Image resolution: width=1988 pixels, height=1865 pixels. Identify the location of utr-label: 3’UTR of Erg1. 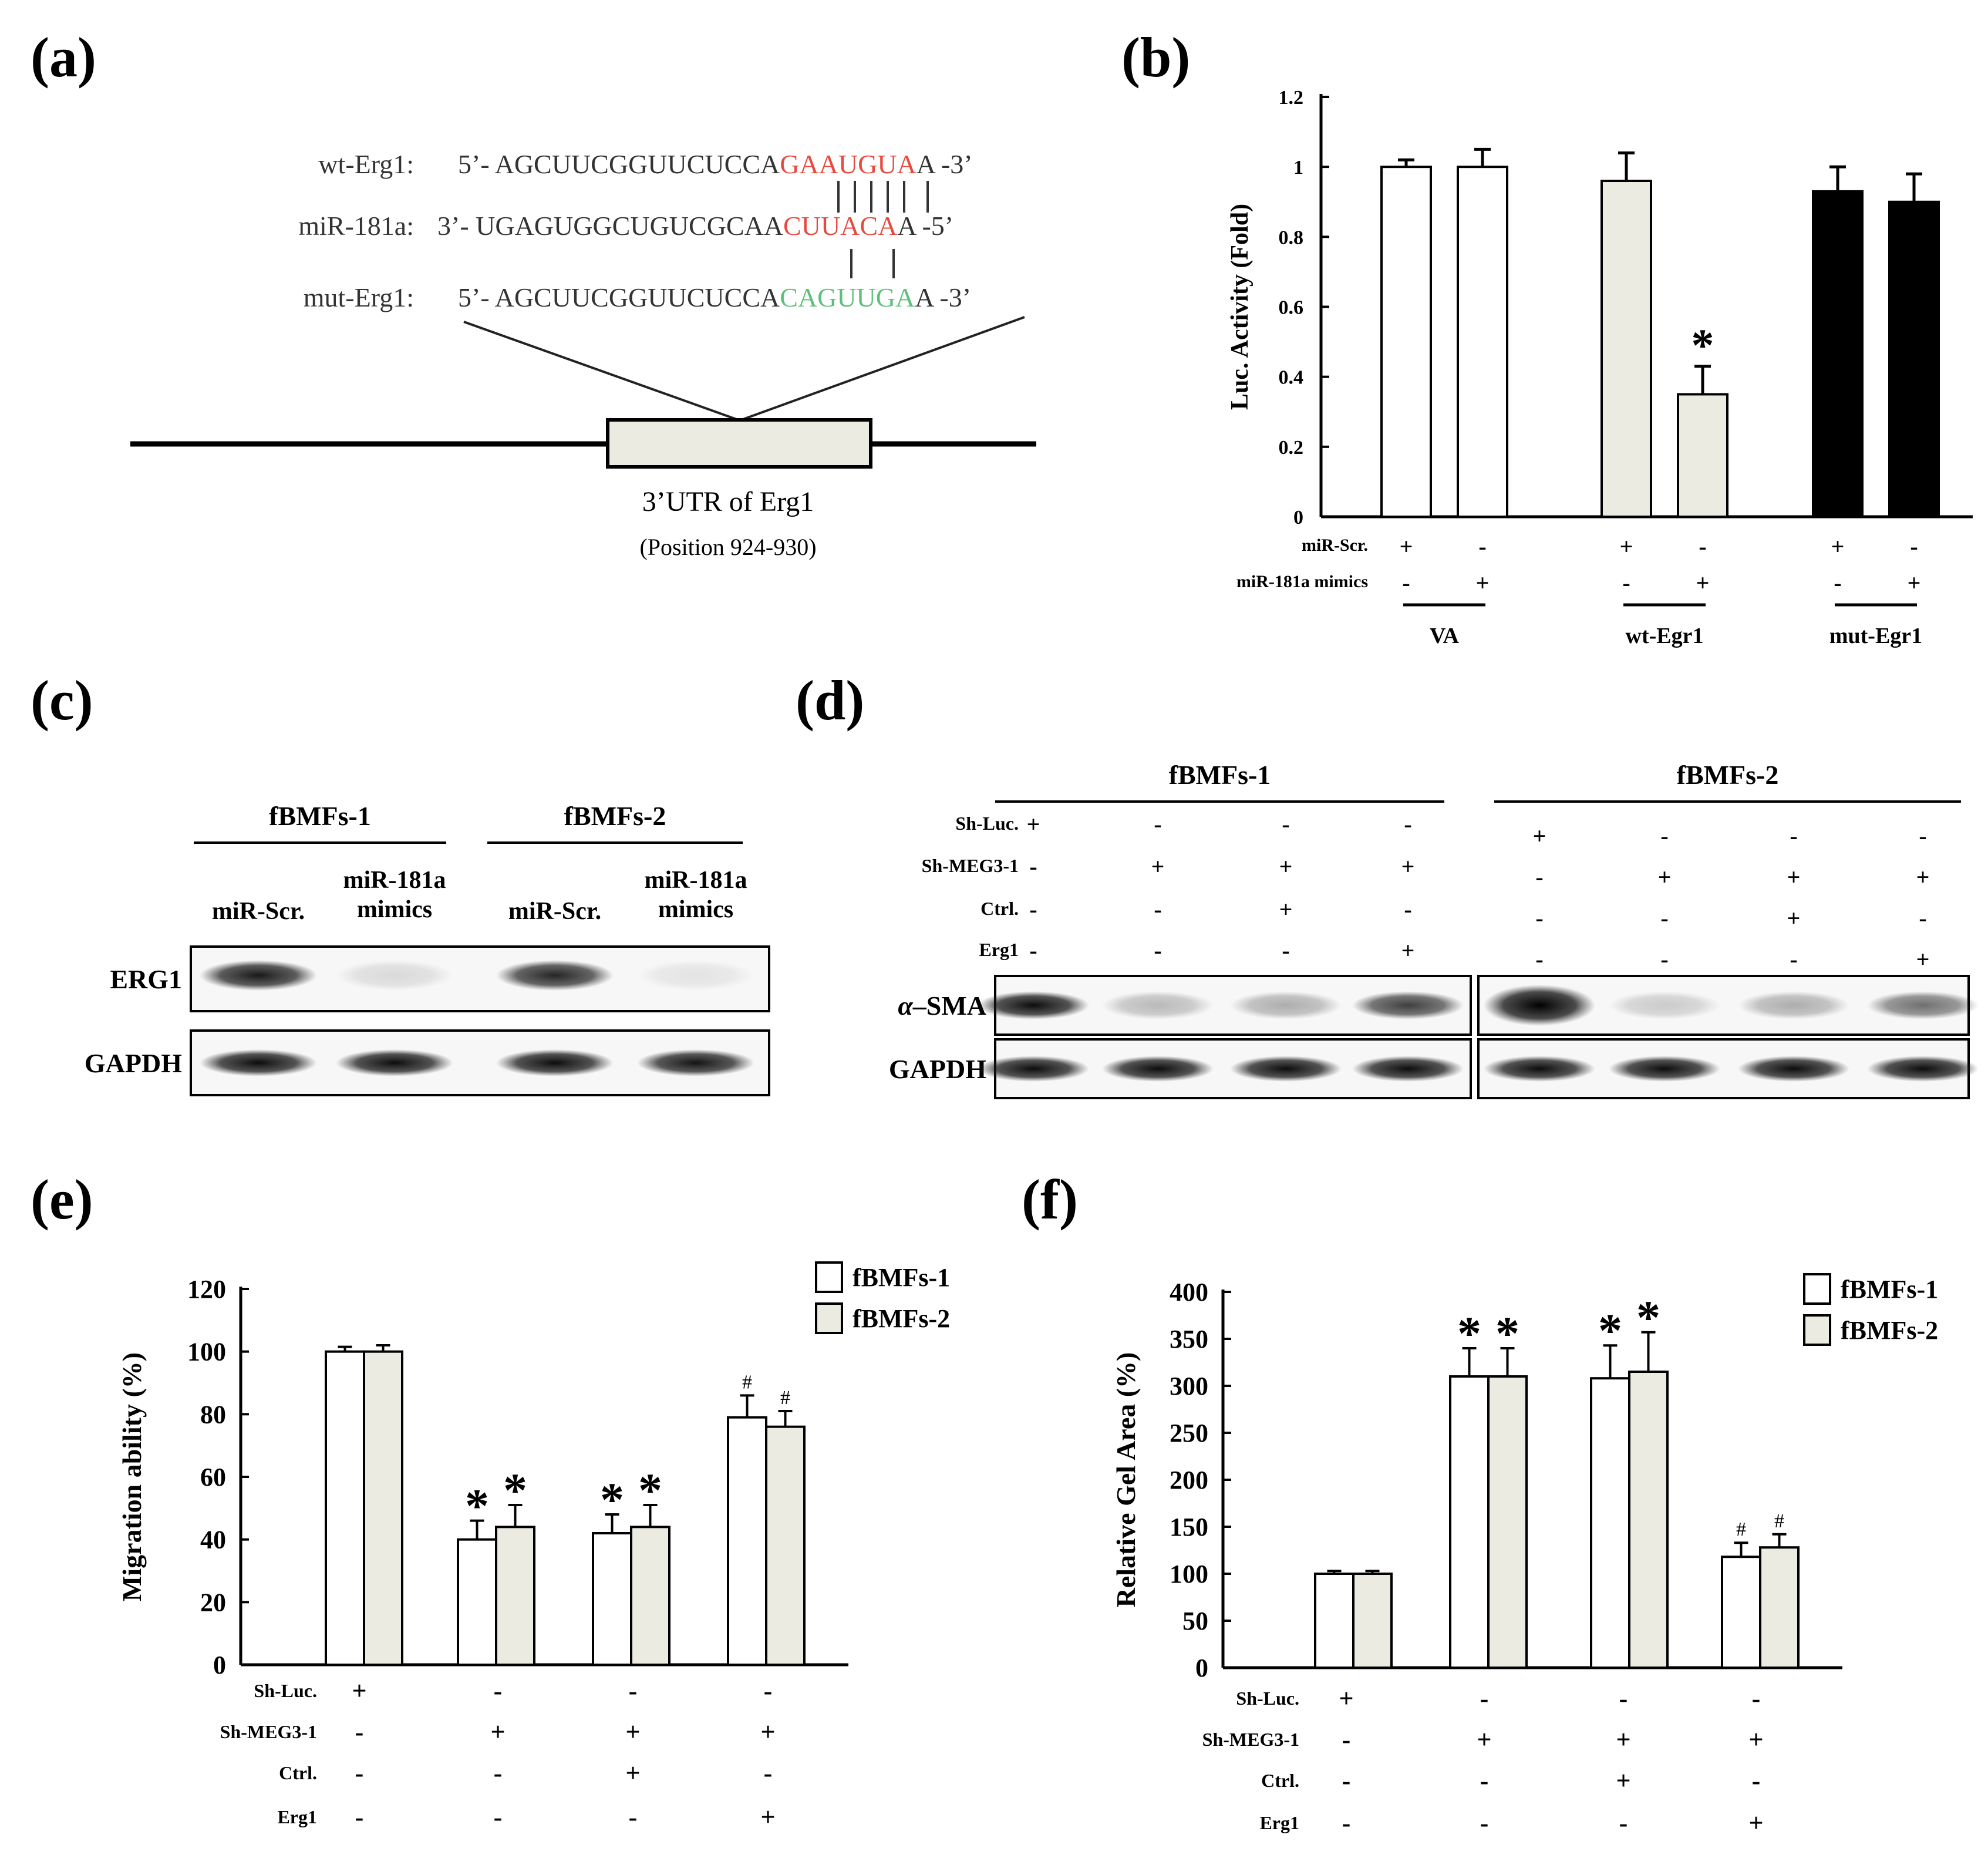
(728, 502).